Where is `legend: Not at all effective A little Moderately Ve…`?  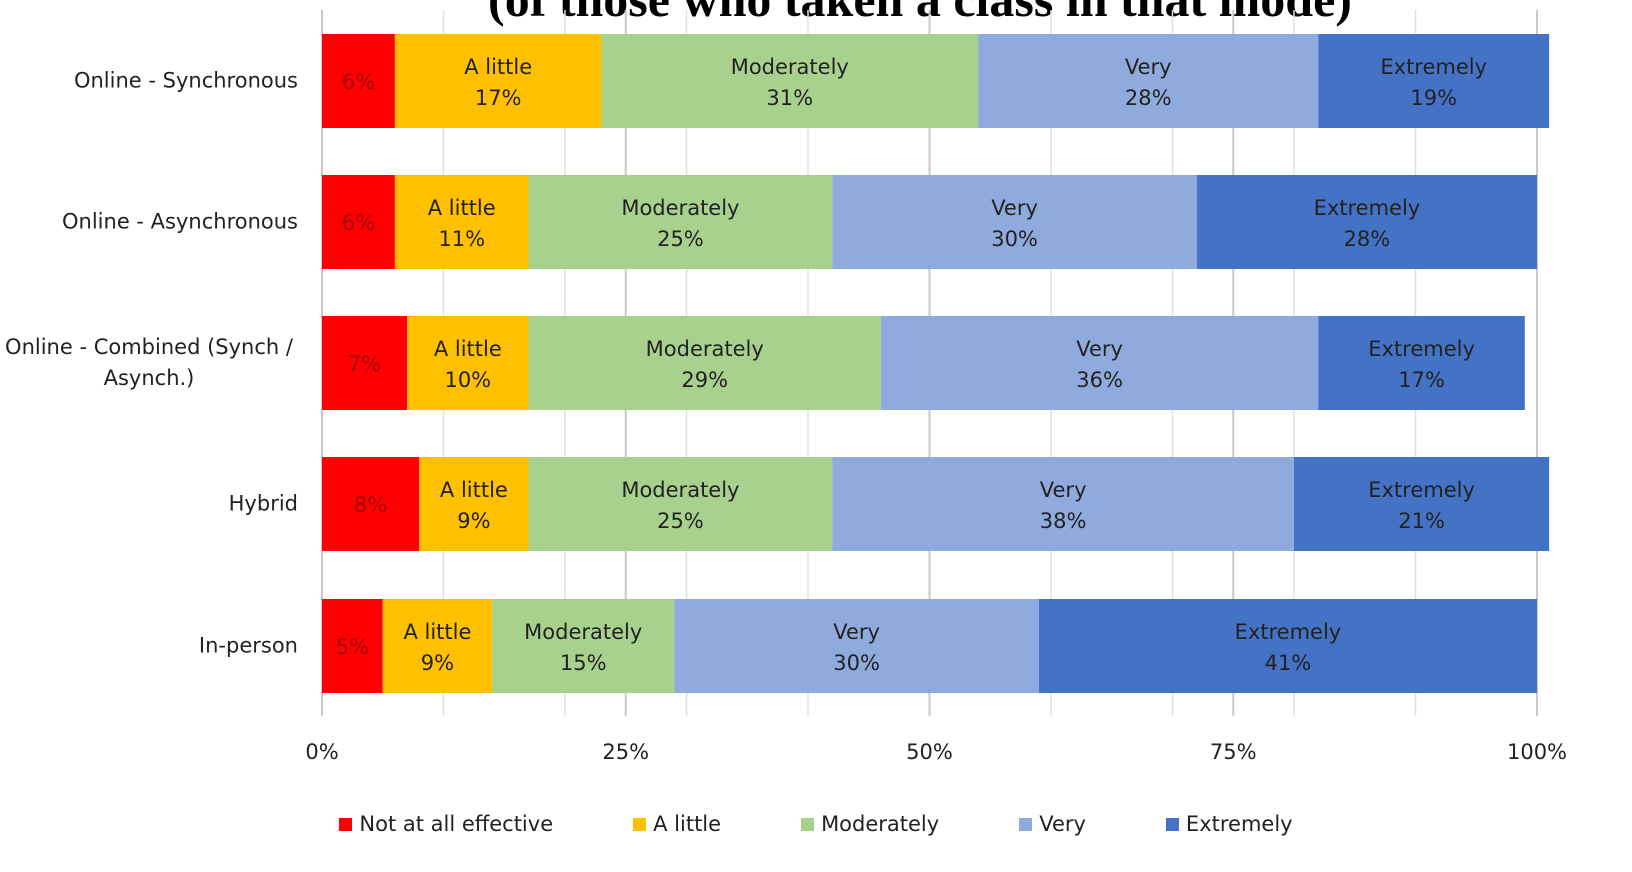 legend: Not at all effective A little Moderately Ve… is located at coordinates (816, 824).